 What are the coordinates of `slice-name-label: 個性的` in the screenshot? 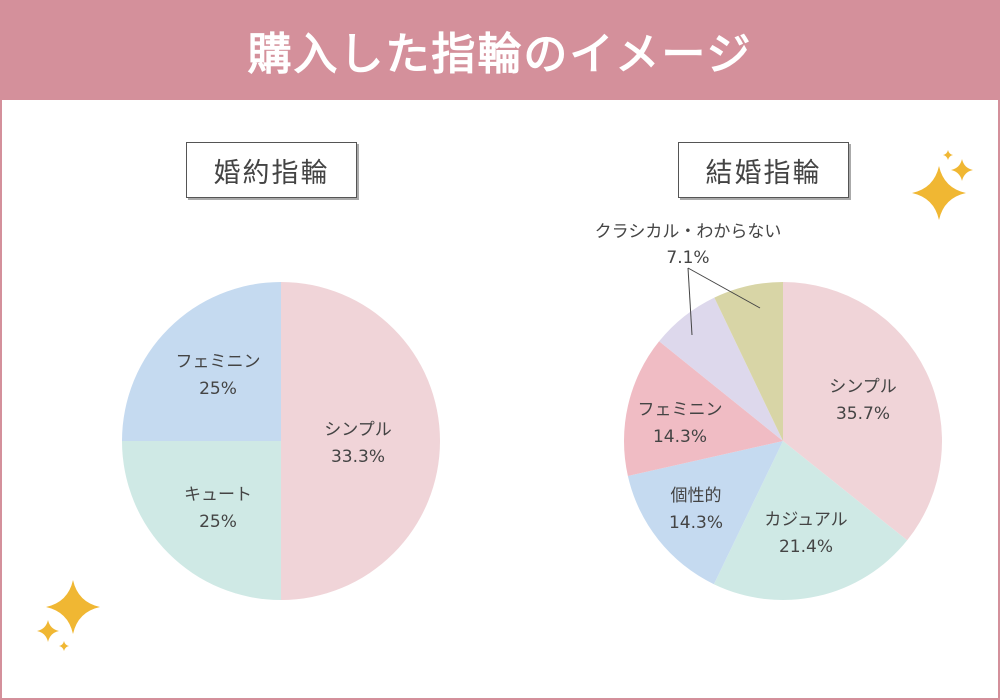 It's located at (696, 496).